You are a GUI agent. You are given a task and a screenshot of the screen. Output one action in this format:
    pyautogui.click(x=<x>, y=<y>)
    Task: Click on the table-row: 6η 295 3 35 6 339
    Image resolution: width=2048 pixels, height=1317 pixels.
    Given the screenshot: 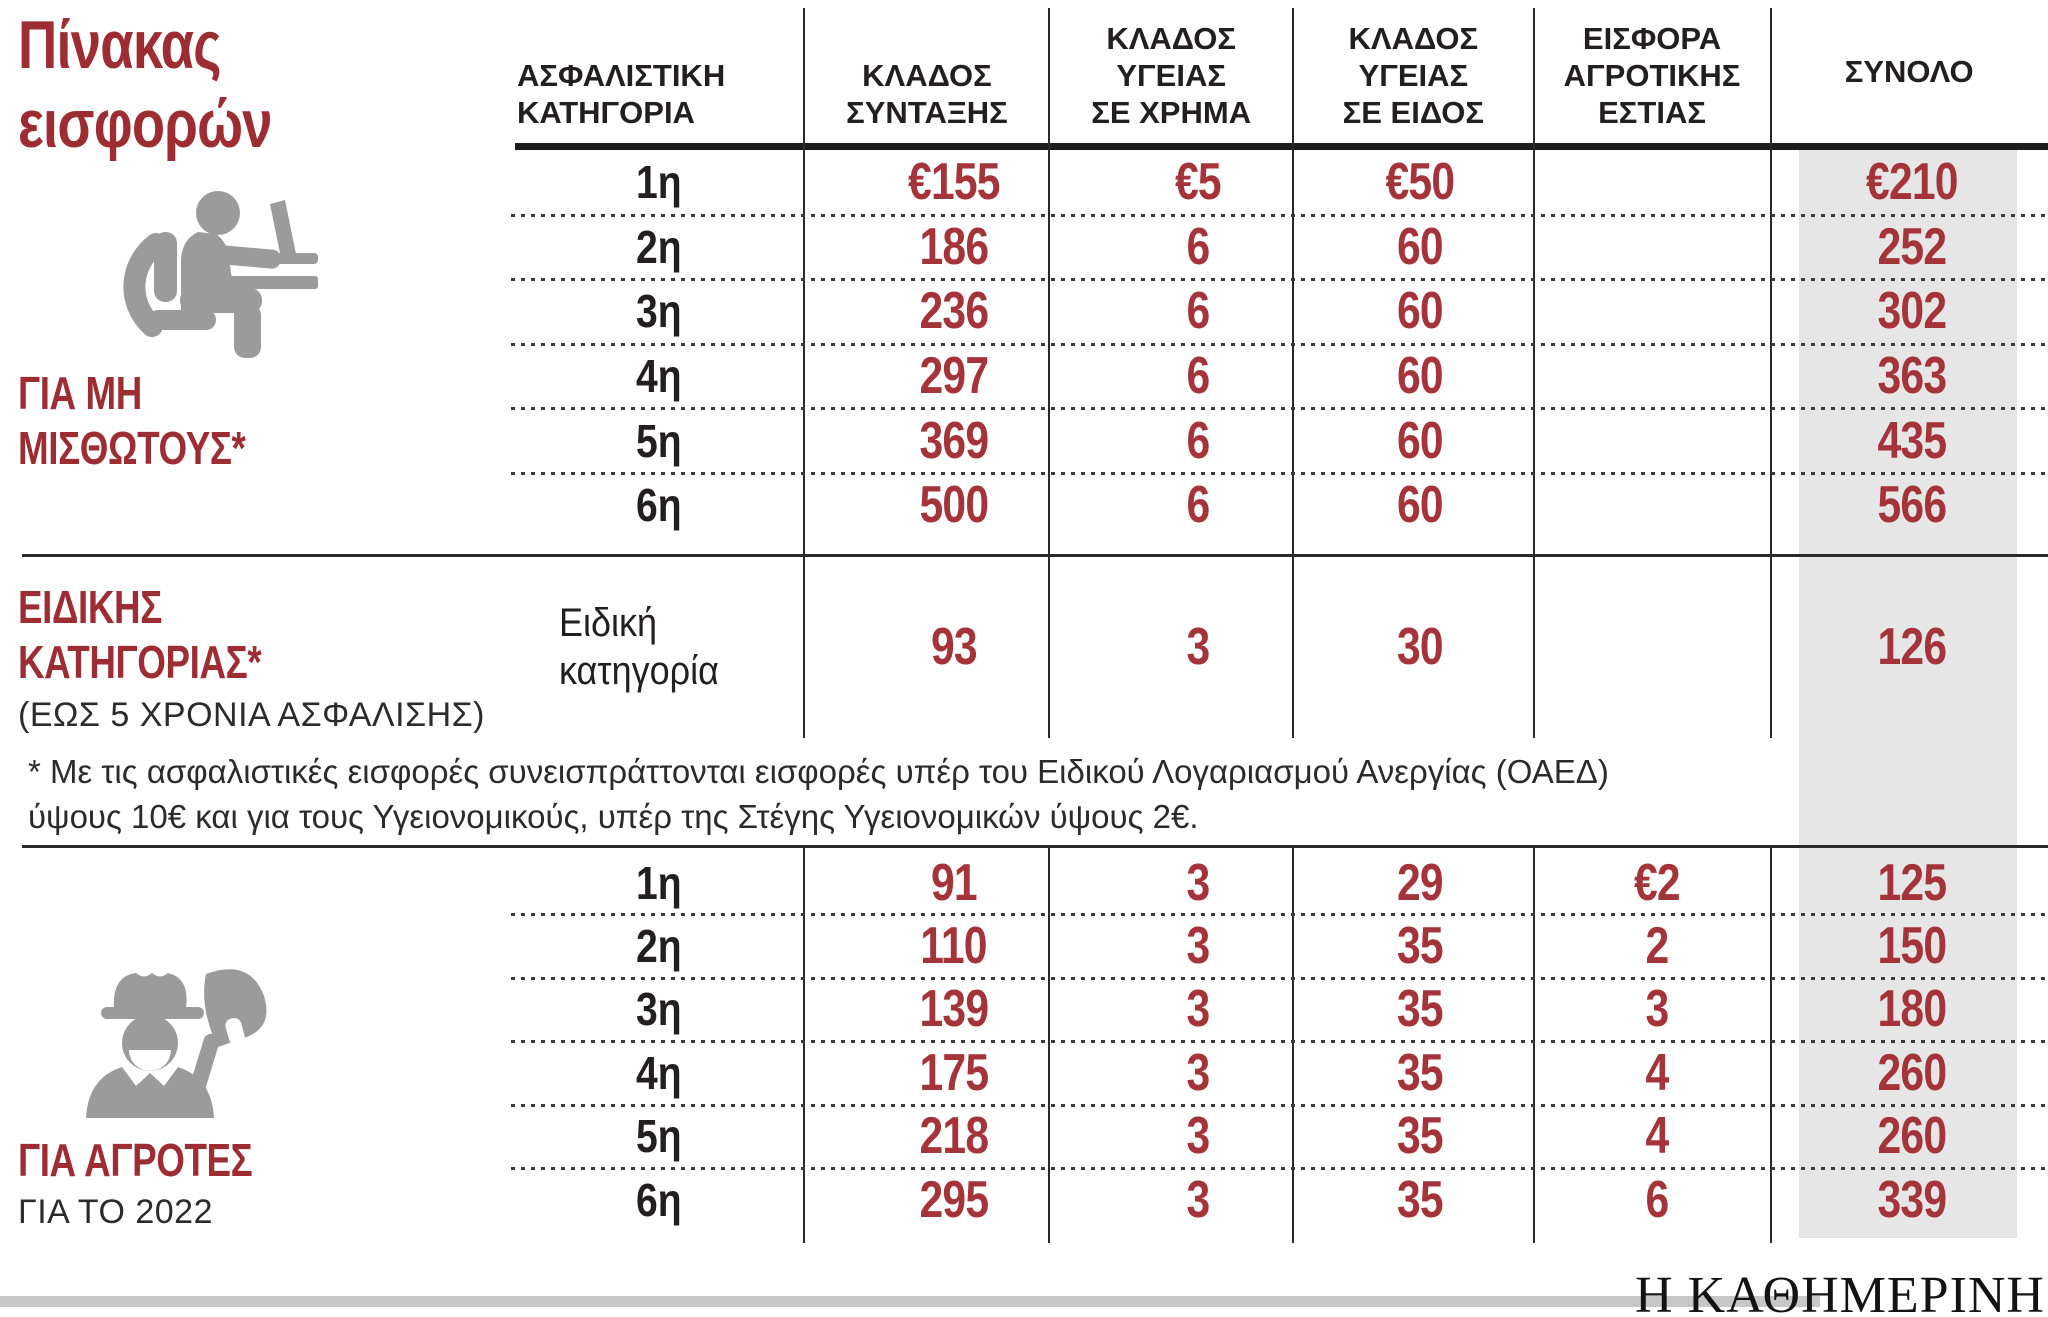 What is the action you would take?
    pyautogui.click(x=1279, y=1198)
    